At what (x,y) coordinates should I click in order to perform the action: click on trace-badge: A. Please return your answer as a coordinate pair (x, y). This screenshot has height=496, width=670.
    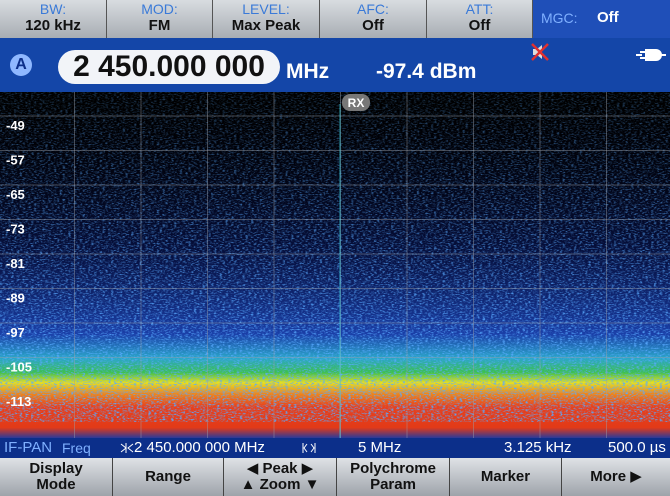
    Looking at the image, I should click on (21, 65).